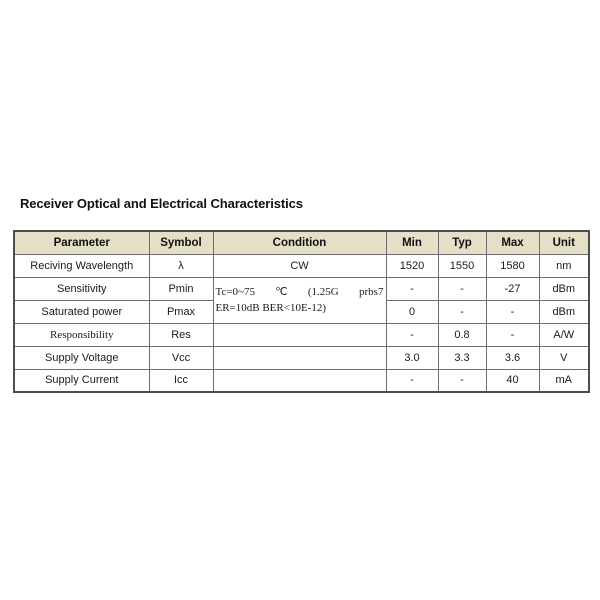 This screenshot has width=600, height=600. I want to click on cell-unit: nm, so click(564, 265).